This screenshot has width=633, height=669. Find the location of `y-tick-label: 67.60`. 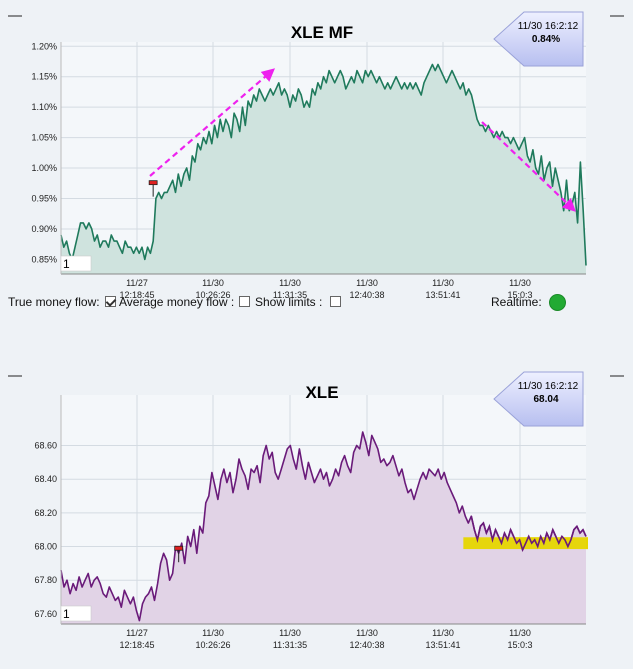

y-tick-label: 67.60 is located at coordinates (45, 614).